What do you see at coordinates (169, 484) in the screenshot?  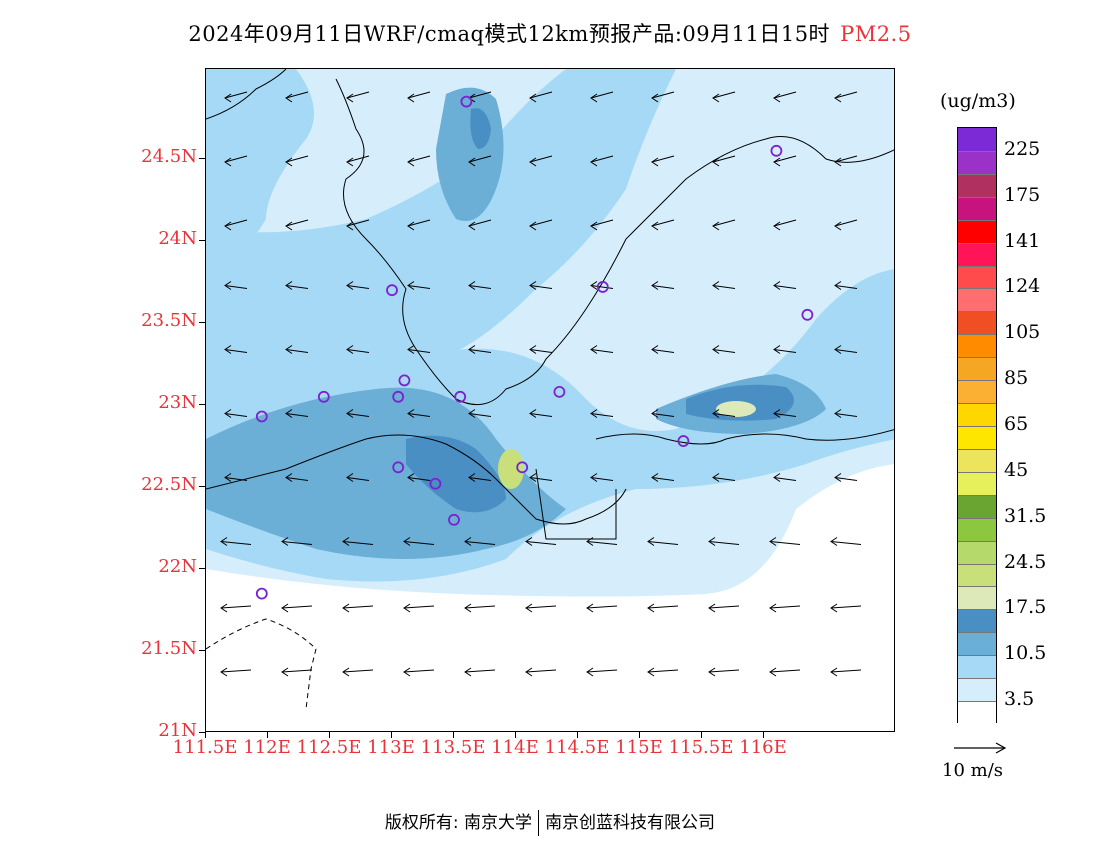 I see `lat-tick-label: 22.5N` at bounding box center [169, 484].